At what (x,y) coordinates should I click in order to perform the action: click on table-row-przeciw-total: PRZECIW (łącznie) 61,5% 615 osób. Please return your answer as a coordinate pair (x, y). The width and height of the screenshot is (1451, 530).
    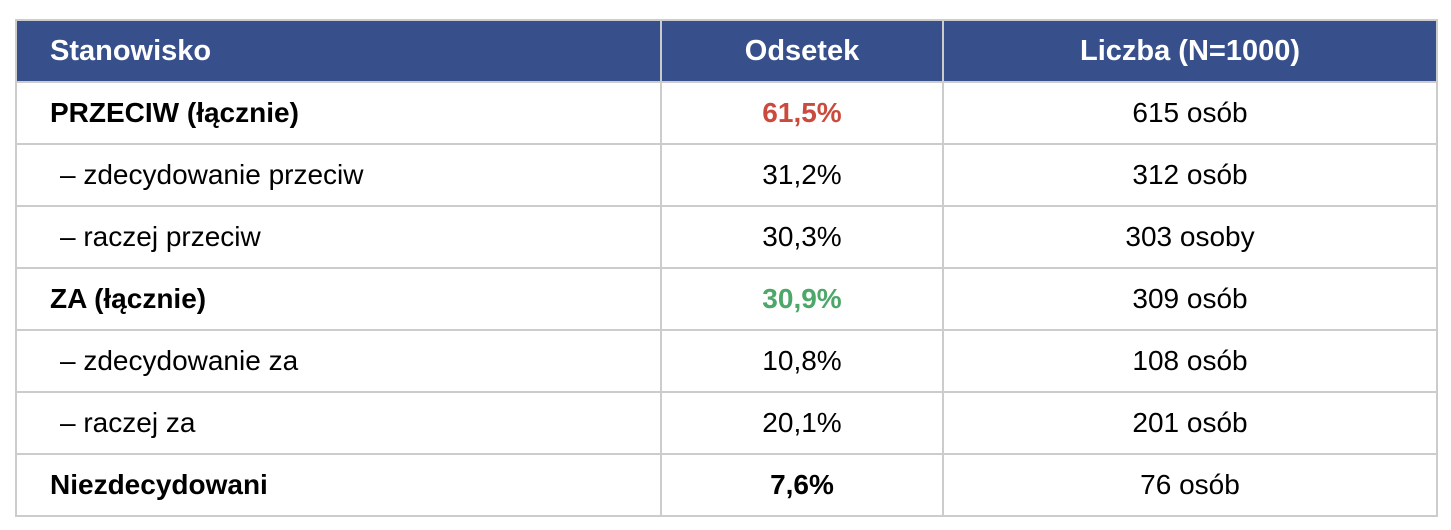
    Looking at the image, I should click on (726, 113).